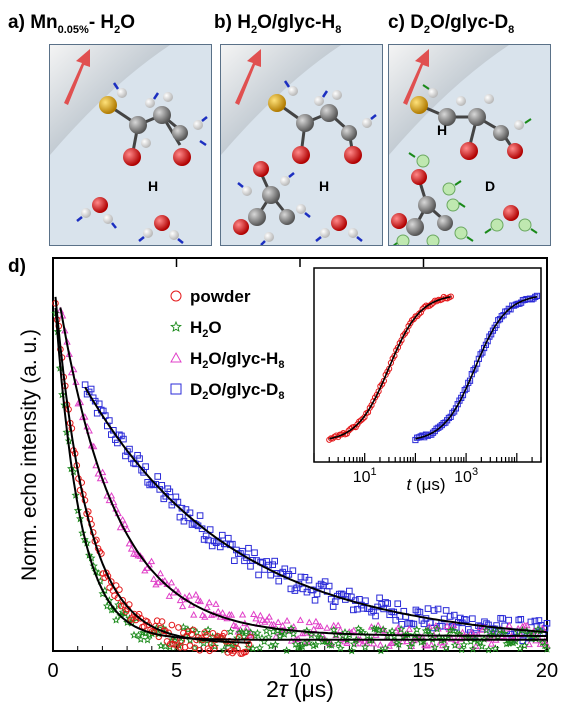  What do you see at coordinates (324, 186) in the screenshot?
I see `atom-label-h: H` at bounding box center [324, 186].